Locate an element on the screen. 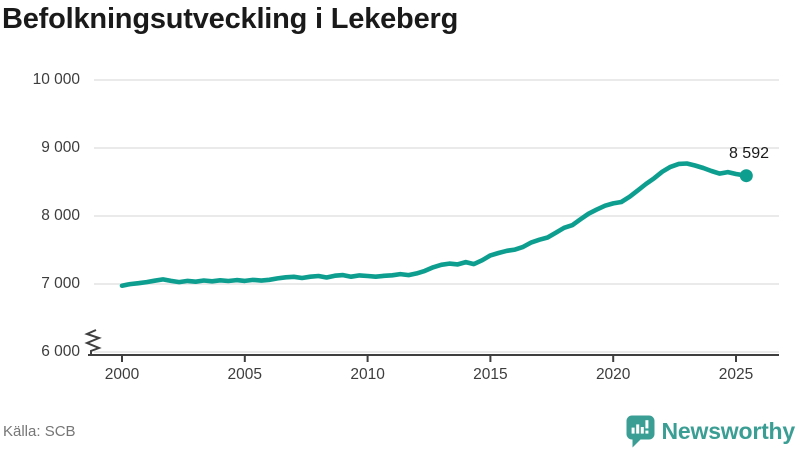 The width and height of the screenshot is (800, 450). x-axis-tick-label: 2000 is located at coordinates (122, 374).